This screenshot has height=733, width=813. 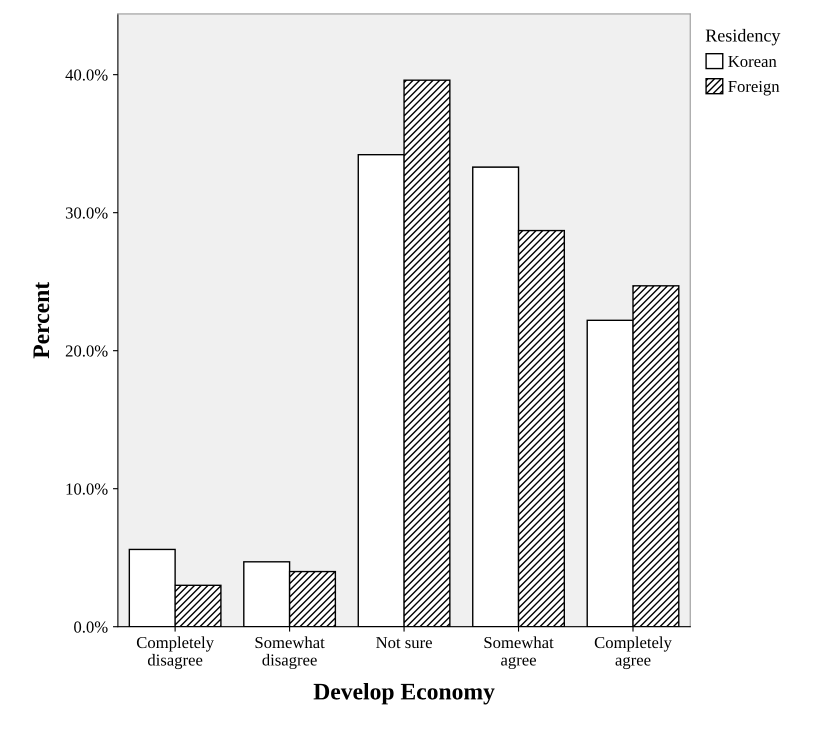 What do you see at coordinates (754, 88) in the screenshot?
I see `legend-label: Foreign` at bounding box center [754, 88].